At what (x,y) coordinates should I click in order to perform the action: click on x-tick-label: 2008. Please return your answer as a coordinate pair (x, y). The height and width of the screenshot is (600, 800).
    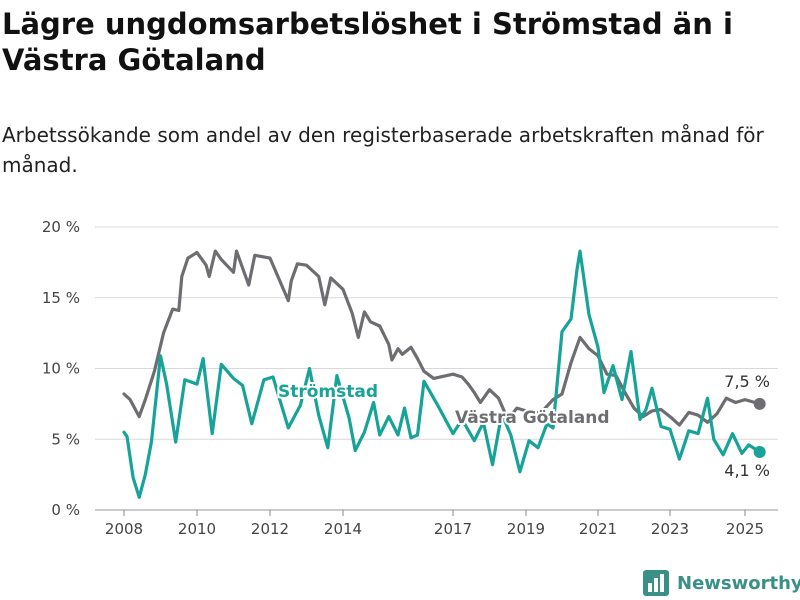
    Looking at the image, I should click on (124, 529).